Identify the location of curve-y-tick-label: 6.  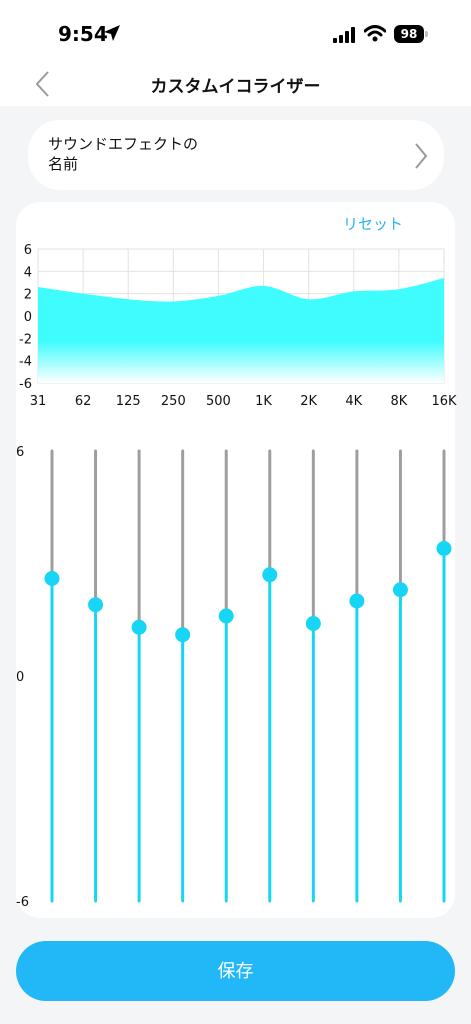
(28, 250).